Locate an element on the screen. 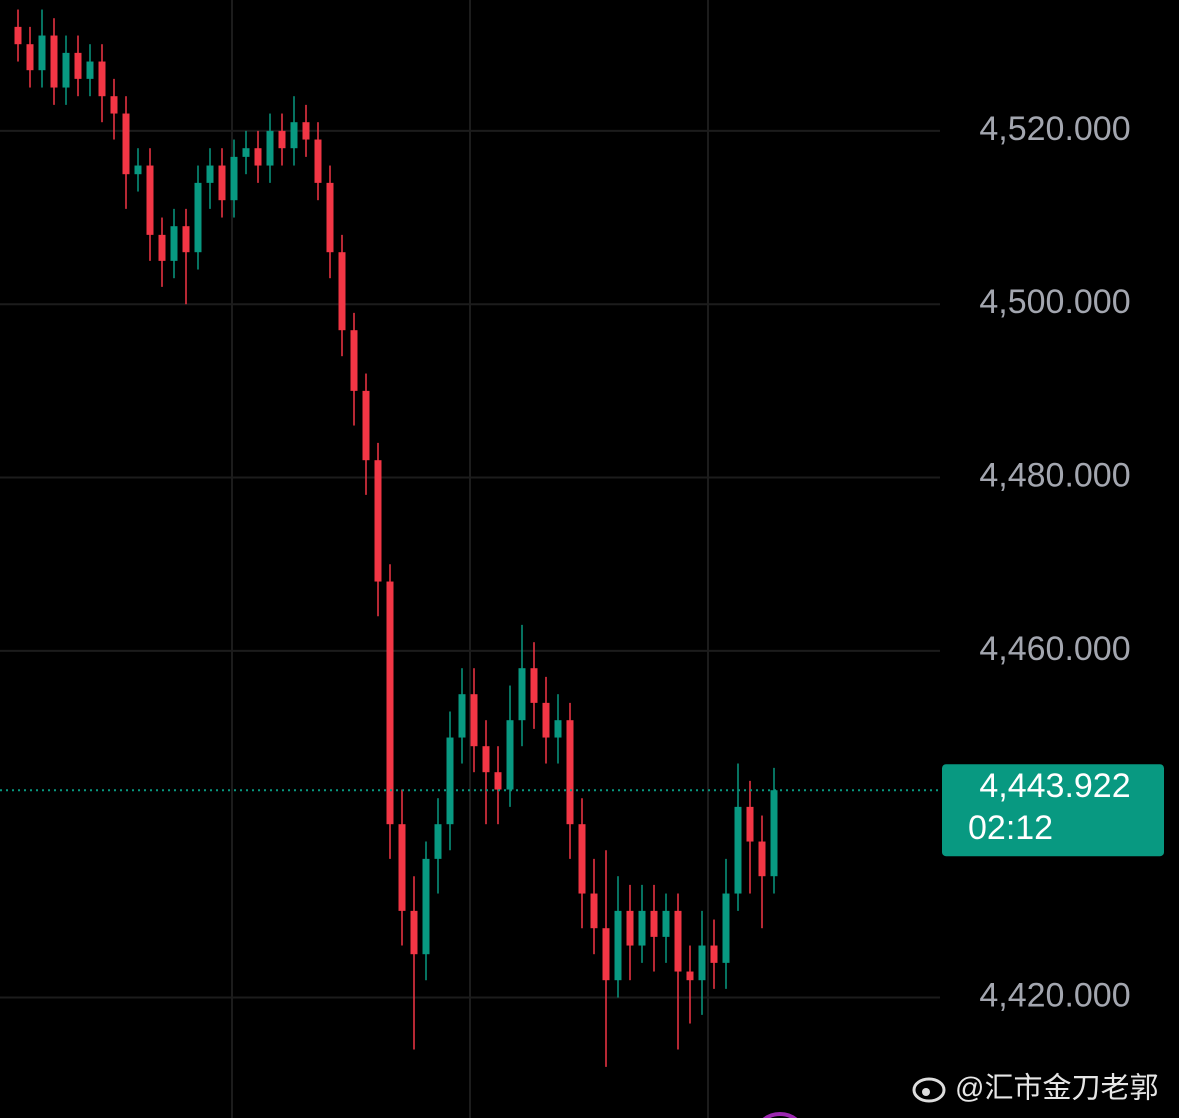 The width and height of the screenshot is (1179, 1118). y-tick-label: 4,500.000 is located at coordinates (1054, 302).